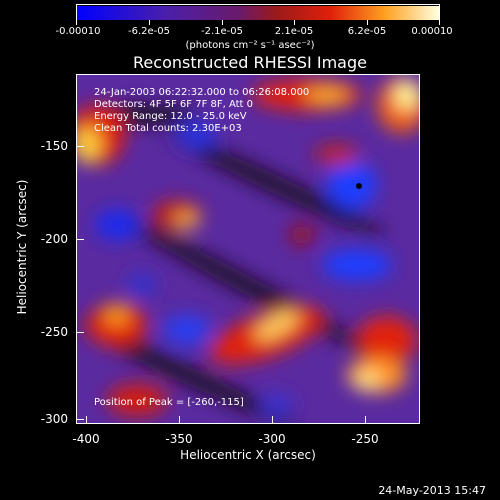  I want to click on y-tick-label: -300, so click(54, 419).